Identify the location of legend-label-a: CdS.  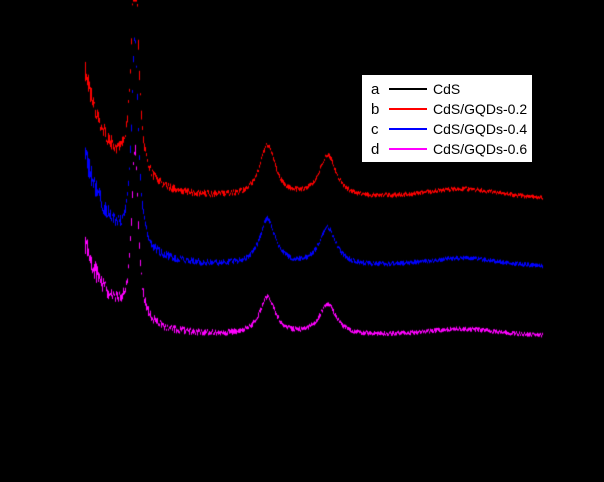
(447, 89).